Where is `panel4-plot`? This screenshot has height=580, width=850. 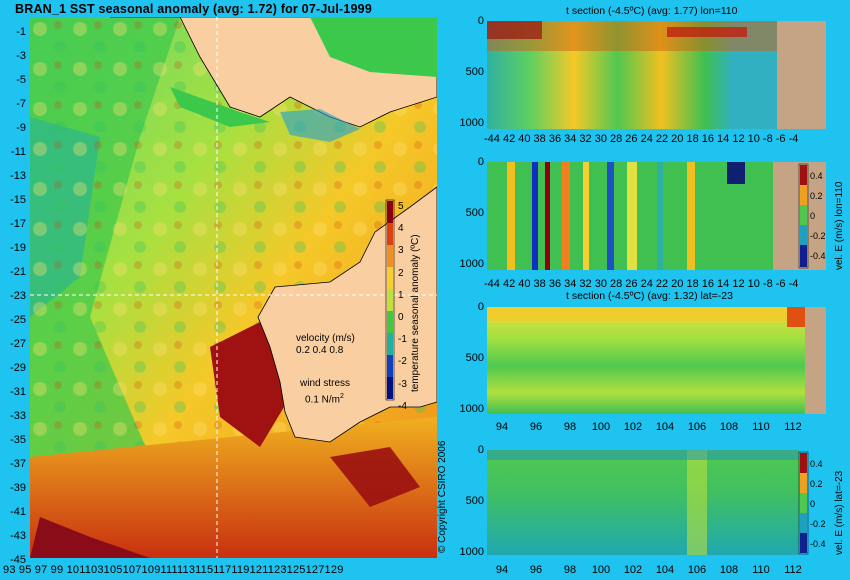
panel4-plot is located at coordinates (648, 502).